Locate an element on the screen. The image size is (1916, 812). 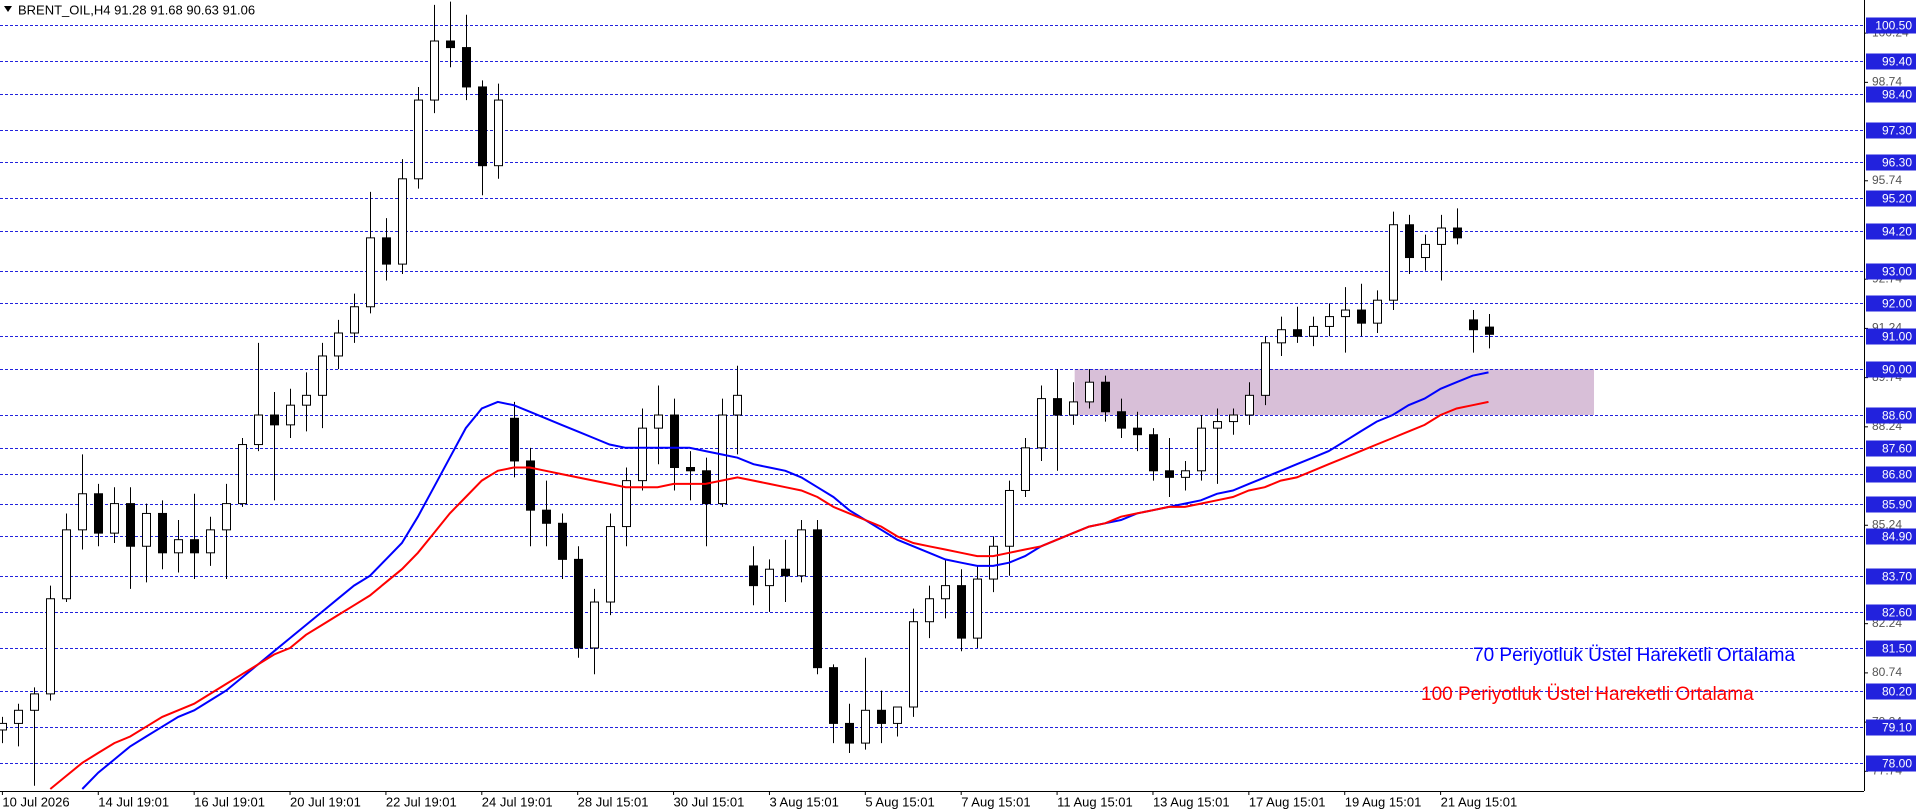
y-tick-label: 98.74 is located at coordinates (1887, 82).